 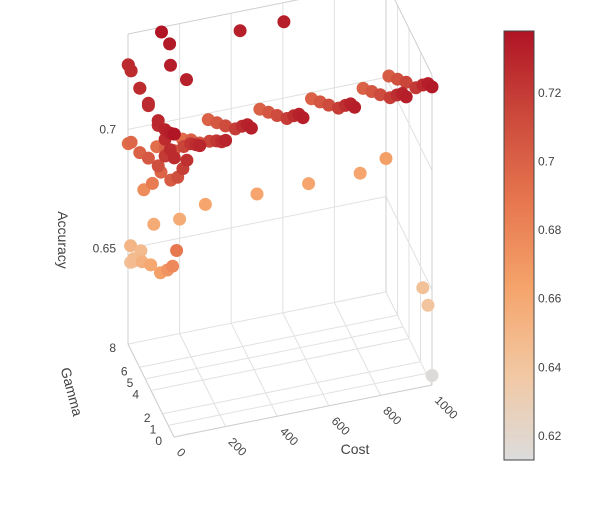 What do you see at coordinates (550, 230) in the screenshot?
I see `colorbar-tick-label: 0.68` at bounding box center [550, 230].